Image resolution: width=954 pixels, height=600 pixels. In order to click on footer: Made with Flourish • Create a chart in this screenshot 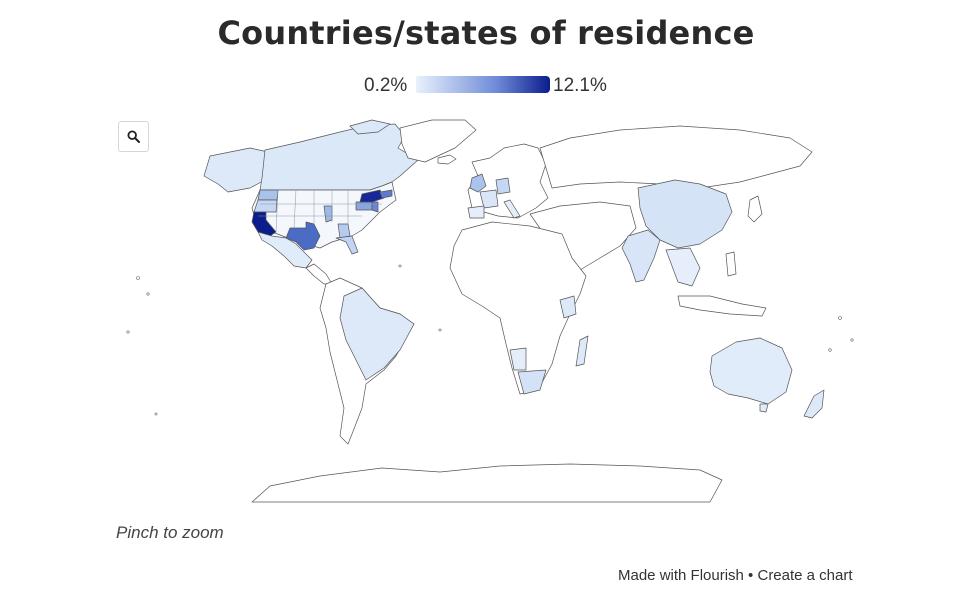, I will do `click(735, 575)`.